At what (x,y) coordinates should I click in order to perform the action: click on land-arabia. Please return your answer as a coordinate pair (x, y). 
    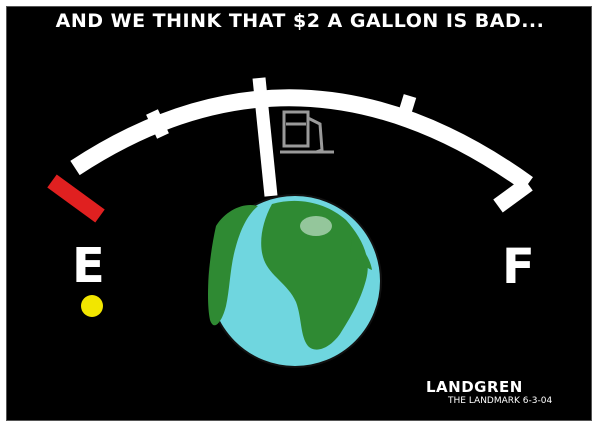
    Looking at the image, I should click on (361, 255).